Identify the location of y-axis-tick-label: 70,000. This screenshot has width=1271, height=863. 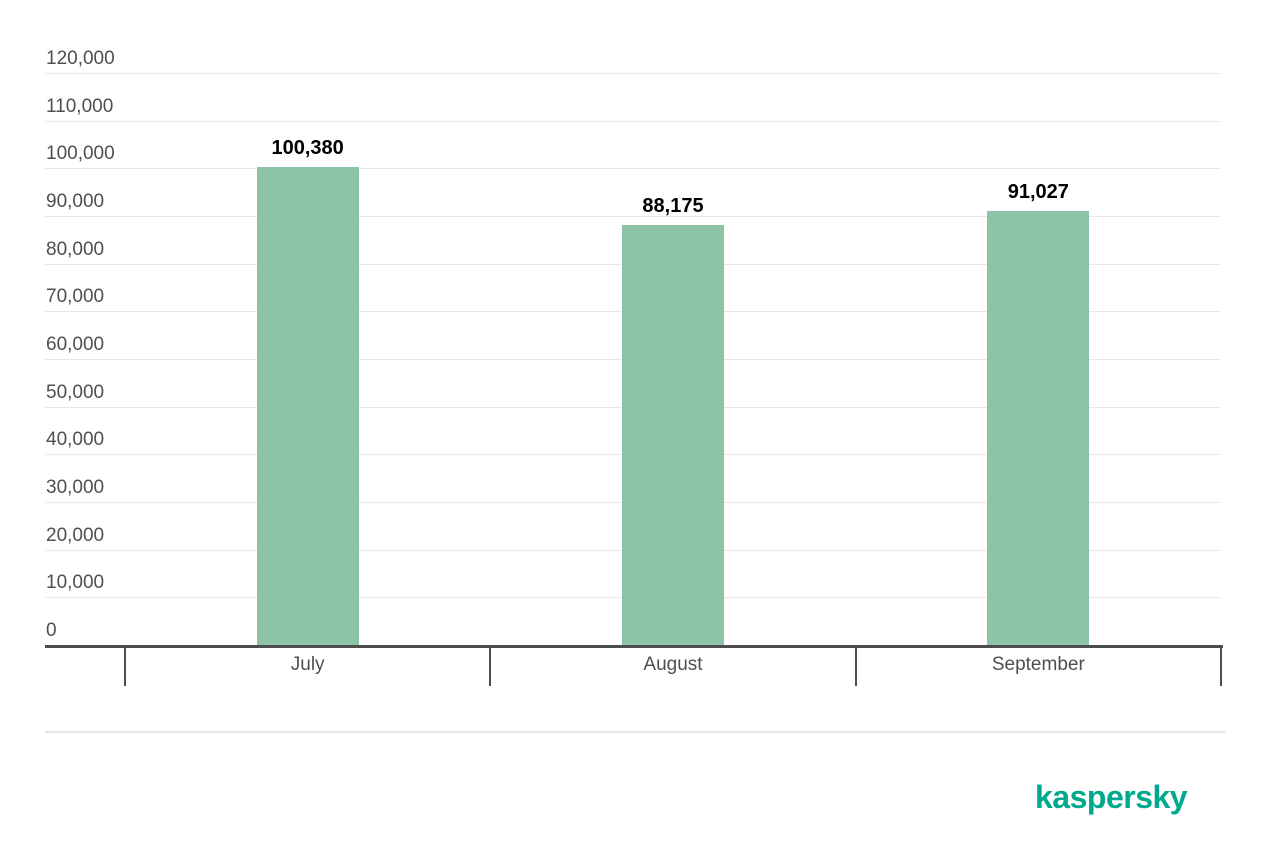
(75, 297).